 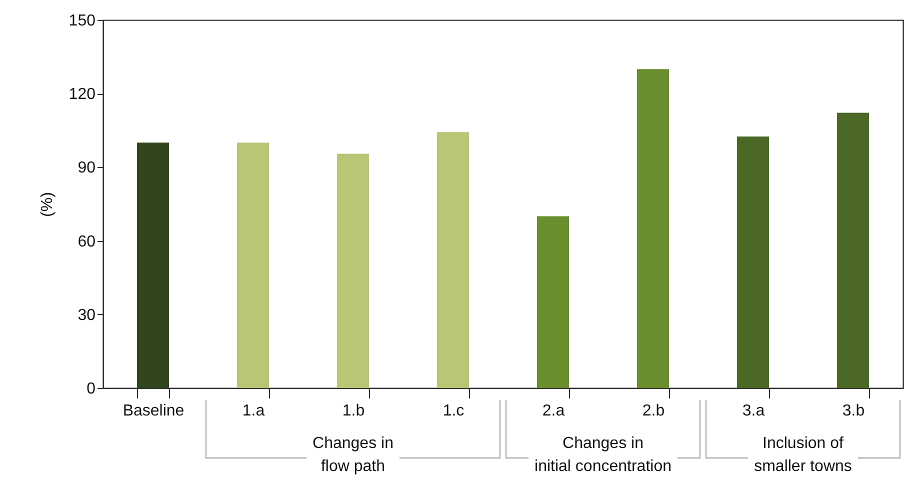 I want to click on y-tick-label: 0, so click(x=91, y=389).